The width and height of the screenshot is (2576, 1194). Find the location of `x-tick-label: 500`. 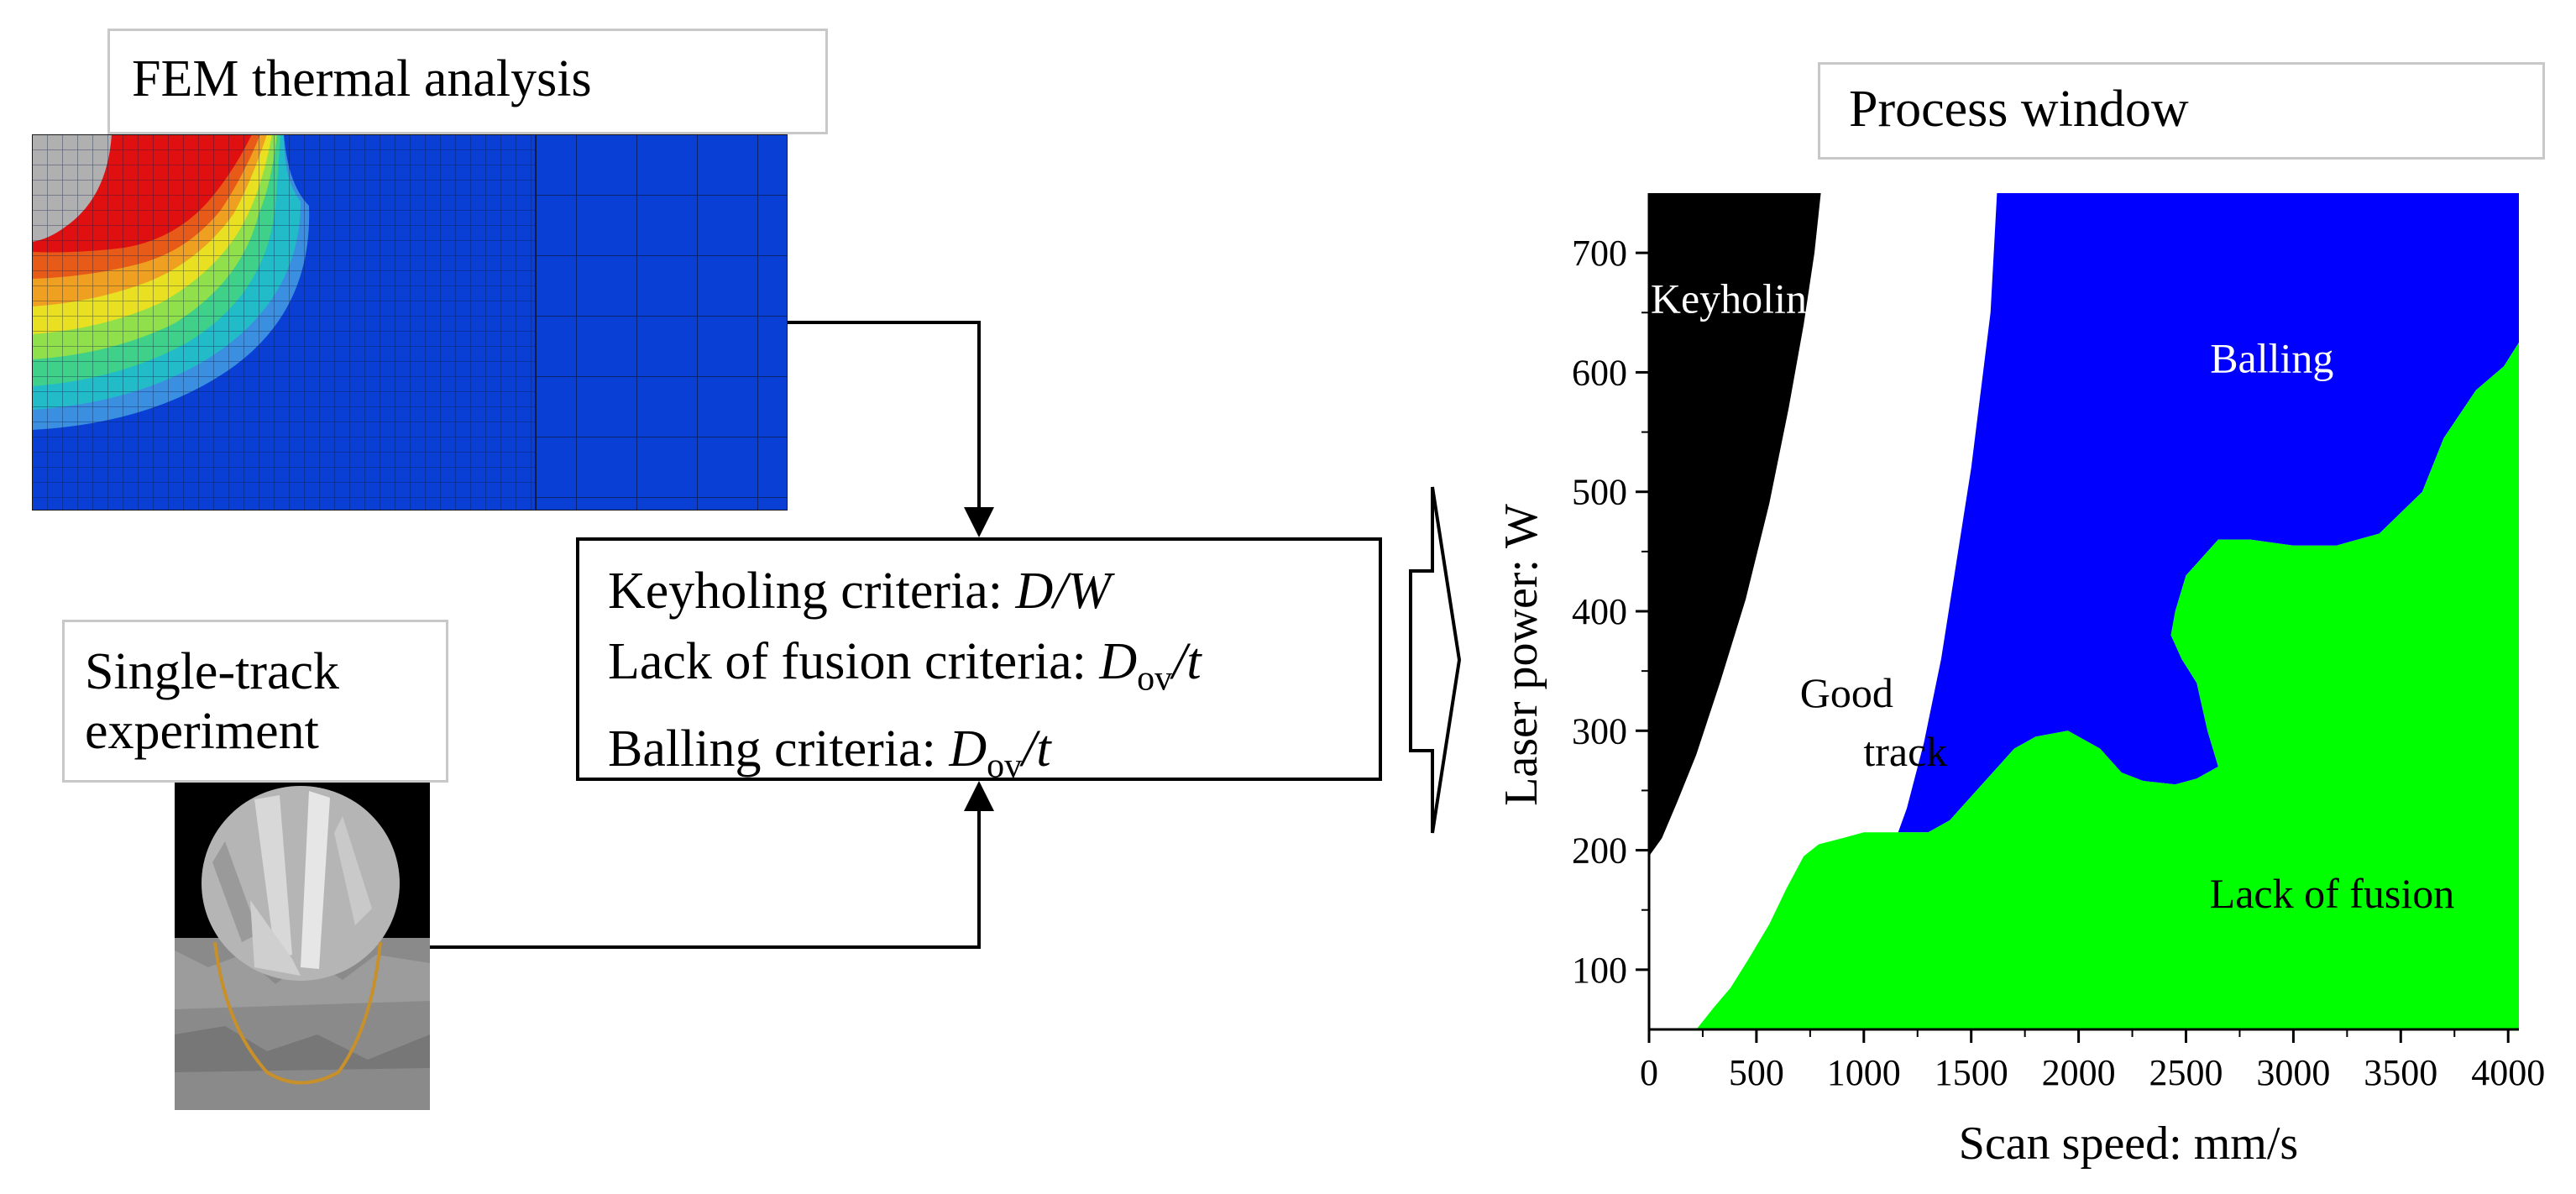

x-tick-label: 500 is located at coordinates (1756, 1072).